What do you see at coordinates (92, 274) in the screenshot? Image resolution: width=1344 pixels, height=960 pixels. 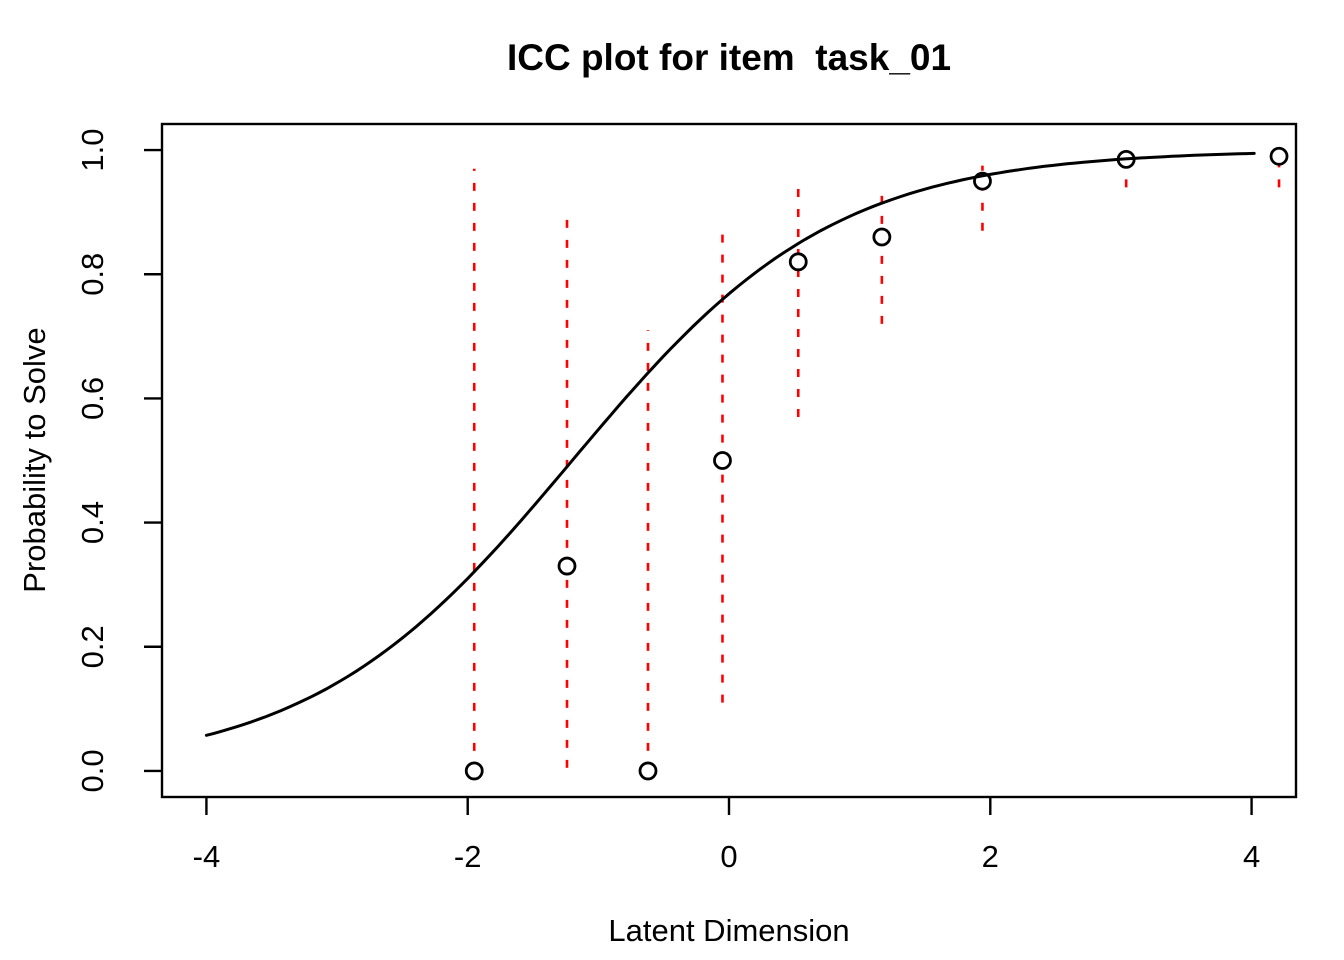 I see `y-tick-label: 0.8` at bounding box center [92, 274].